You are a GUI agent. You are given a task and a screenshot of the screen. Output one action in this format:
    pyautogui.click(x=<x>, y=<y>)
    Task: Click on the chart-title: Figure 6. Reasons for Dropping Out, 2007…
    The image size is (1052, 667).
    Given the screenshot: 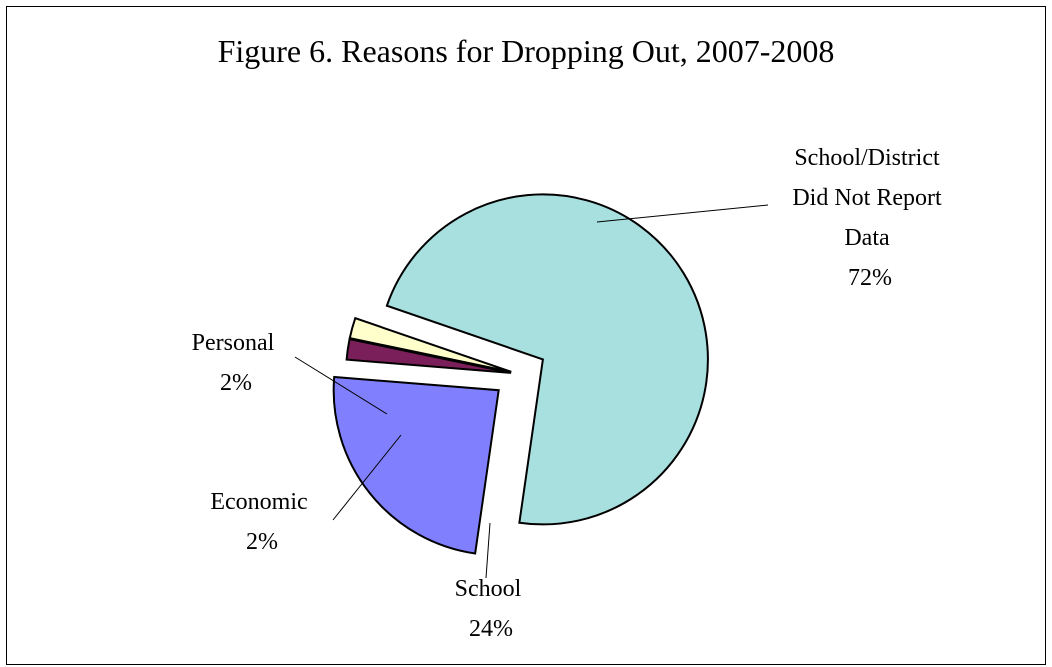 What is the action you would take?
    pyautogui.click(x=526, y=51)
    